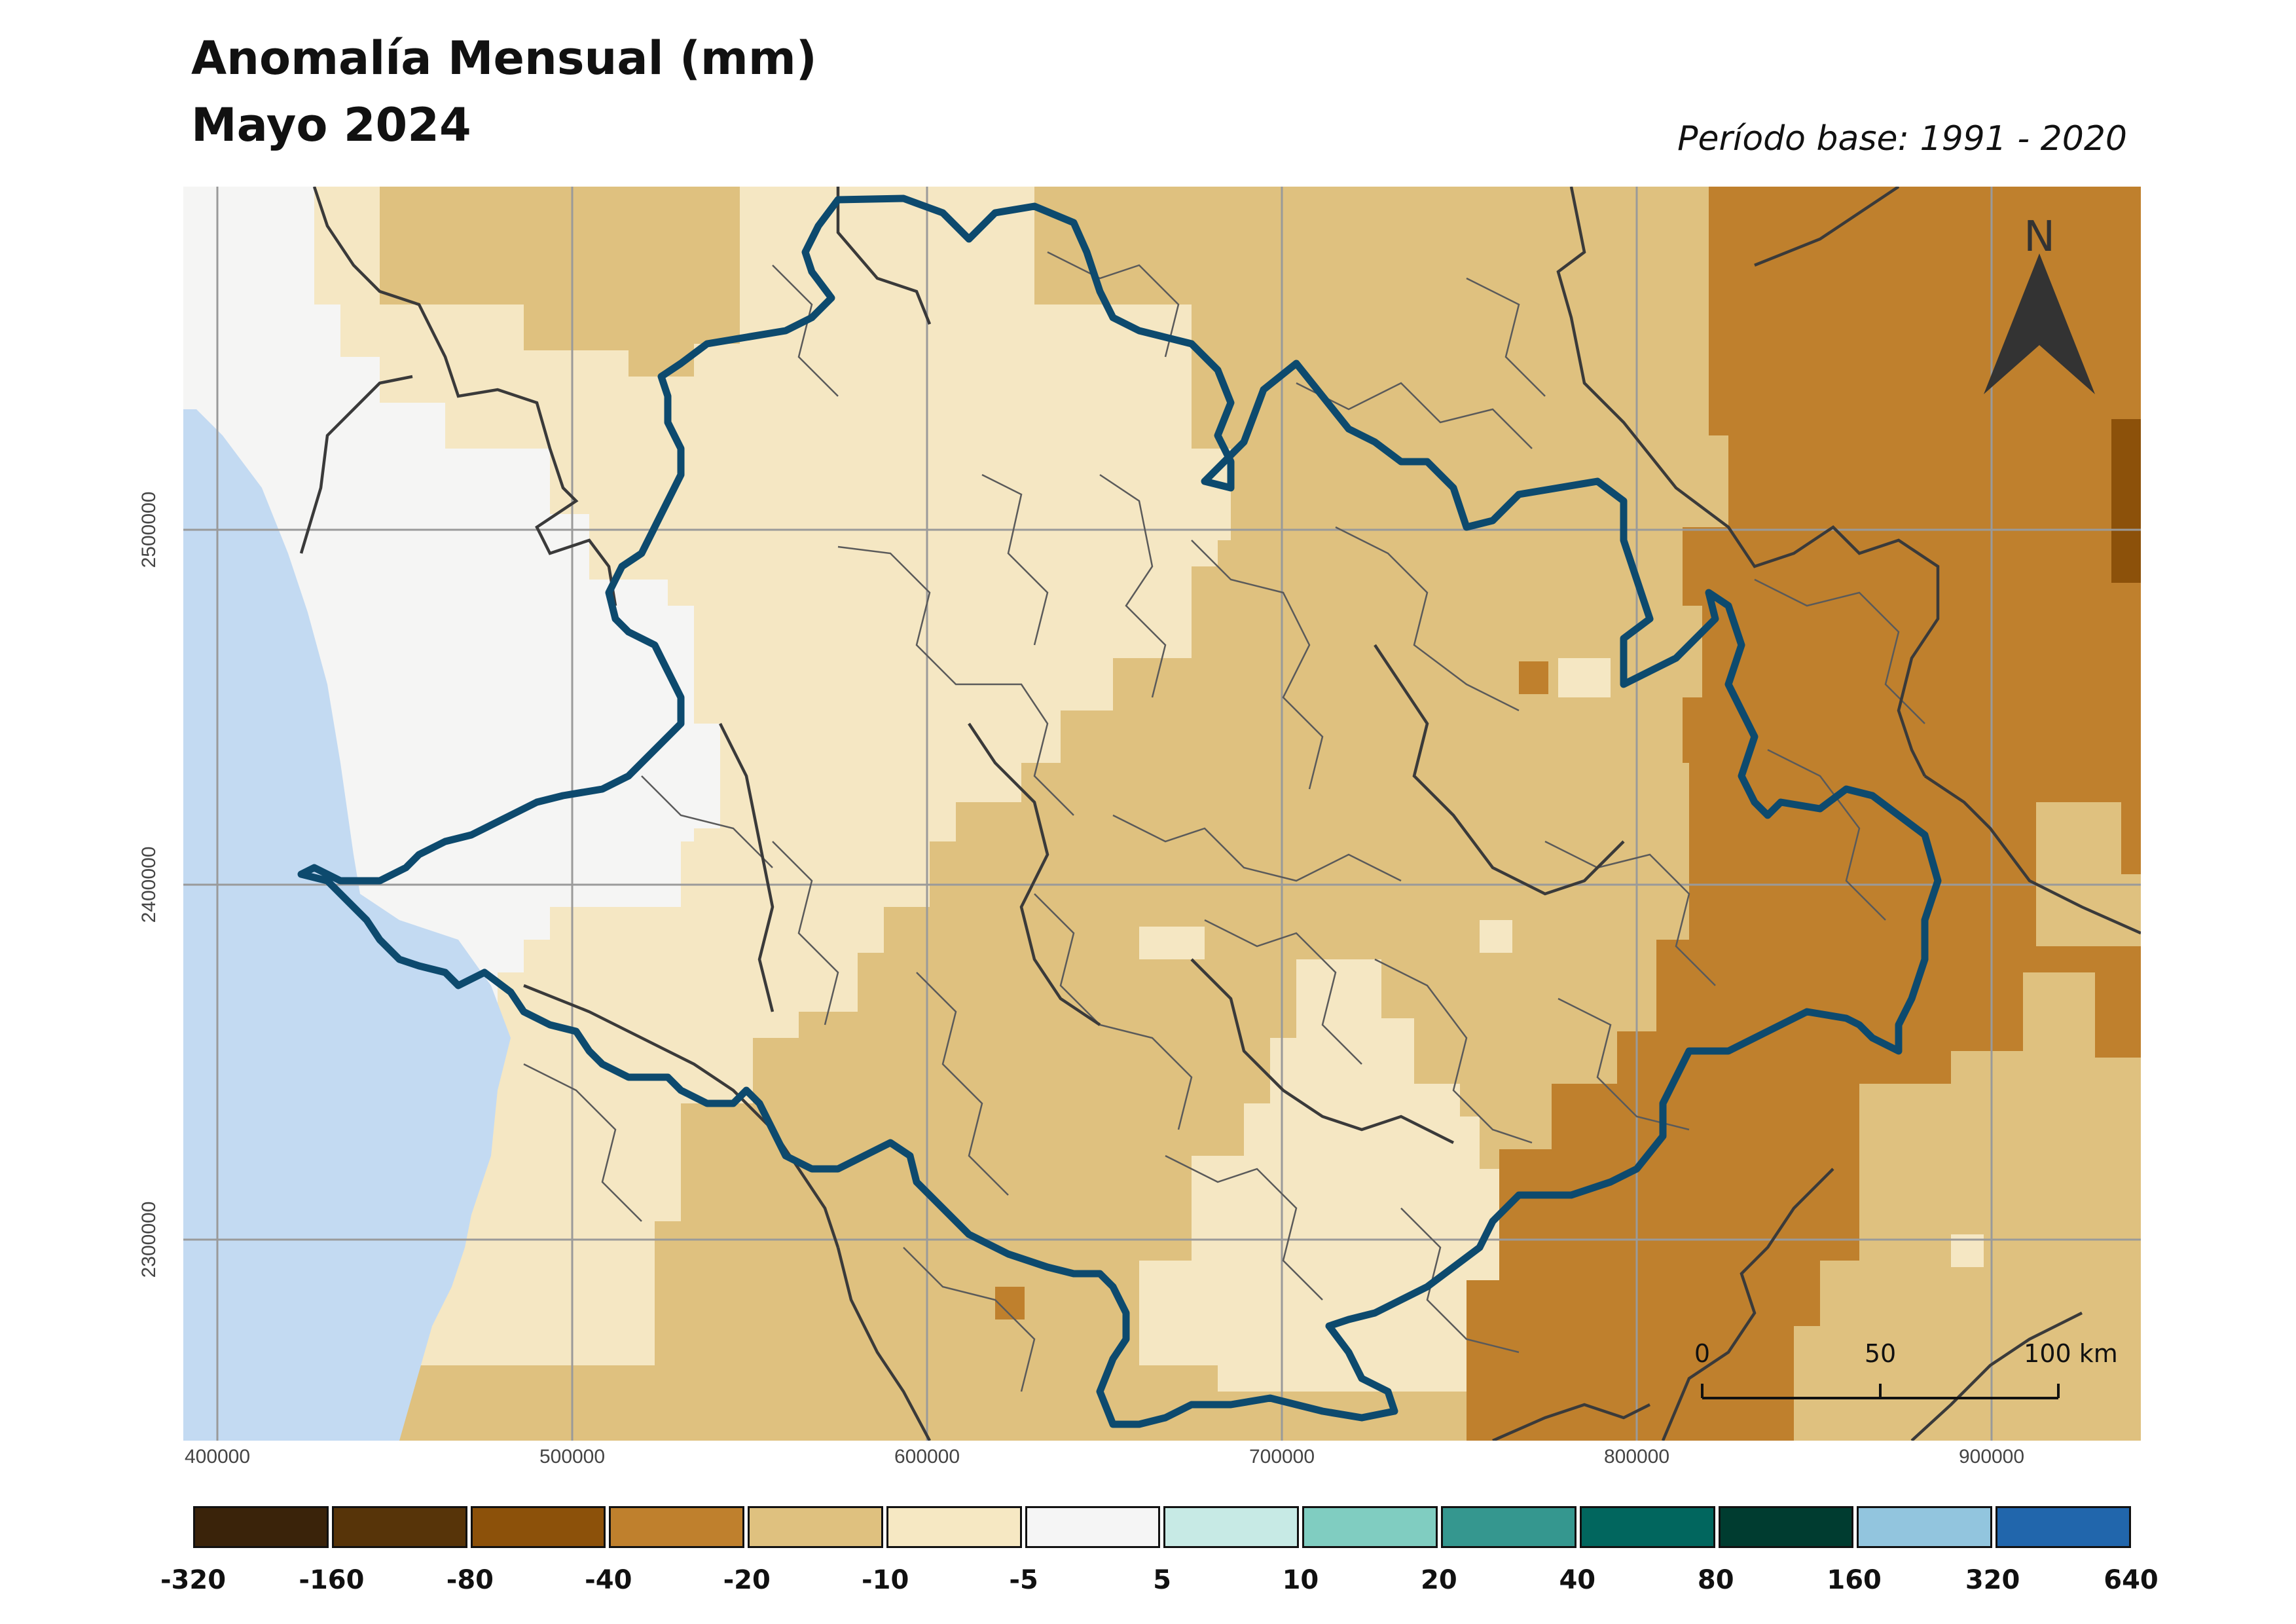 The image size is (2296, 1624). Describe the element at coordinates (1281, 1456) in the screenshot. I see `x-tick-label: 700000` at that location.